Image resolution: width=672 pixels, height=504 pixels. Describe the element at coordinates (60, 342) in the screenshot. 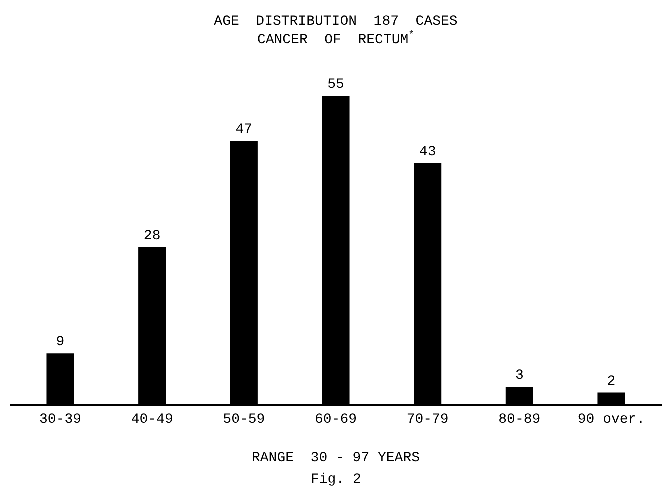

I see `data-label: 9` at that location.